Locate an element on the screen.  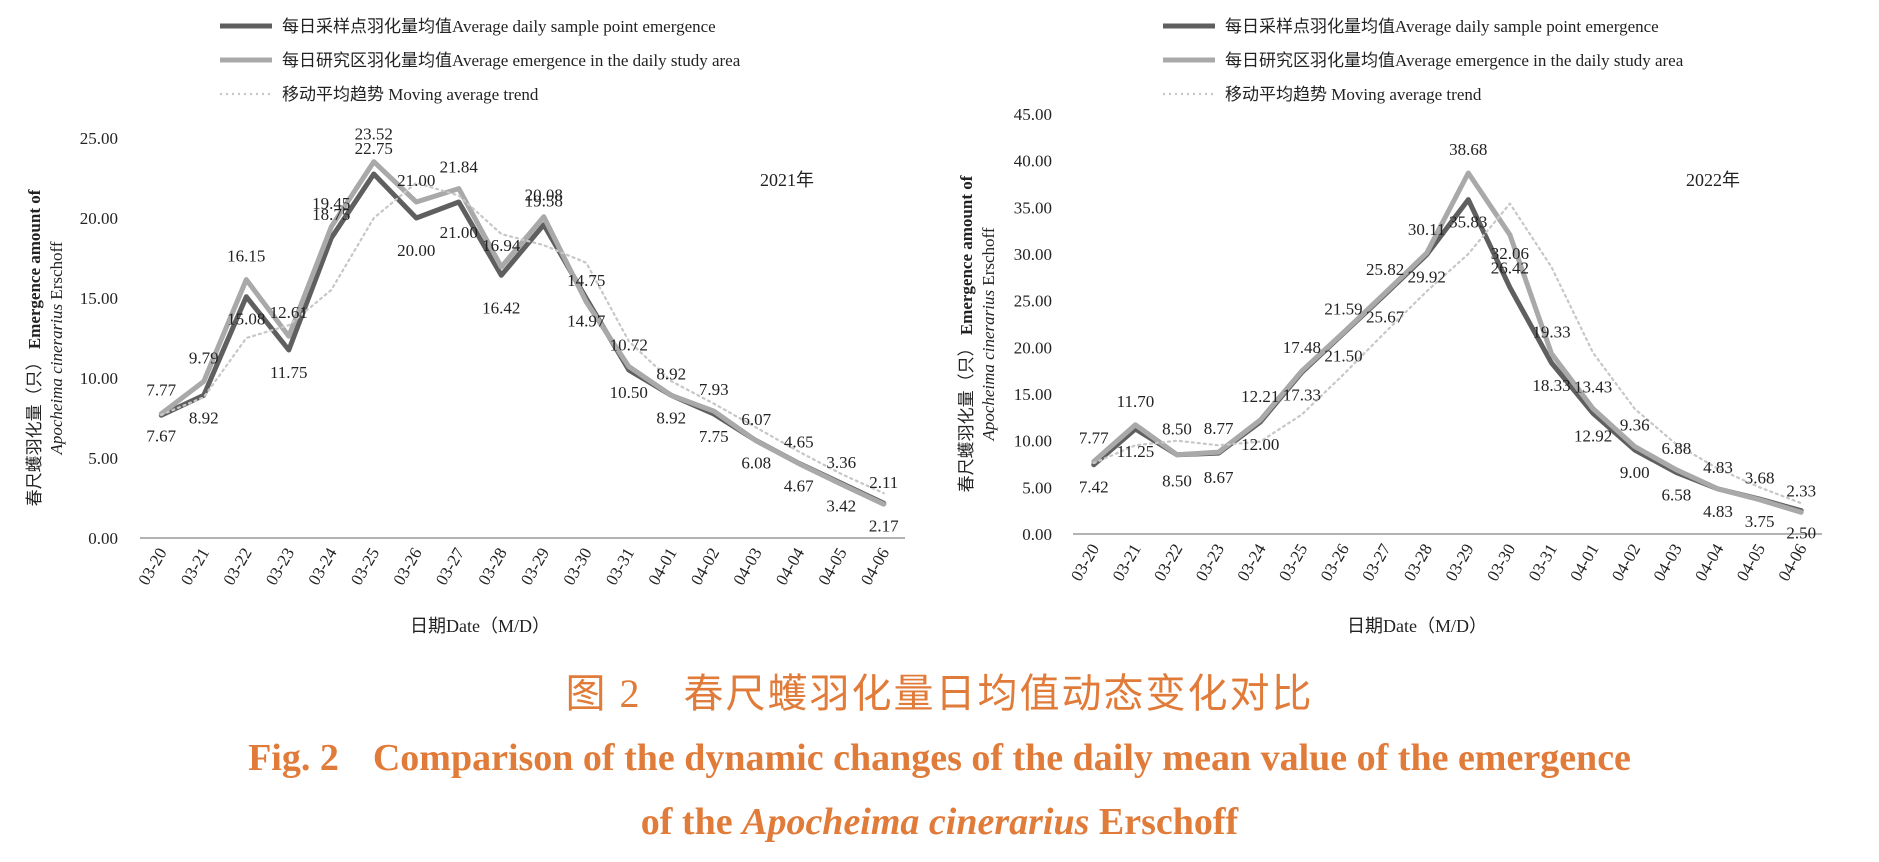
y-tick-label: 40.00 is located at coordinates (1033, 161).